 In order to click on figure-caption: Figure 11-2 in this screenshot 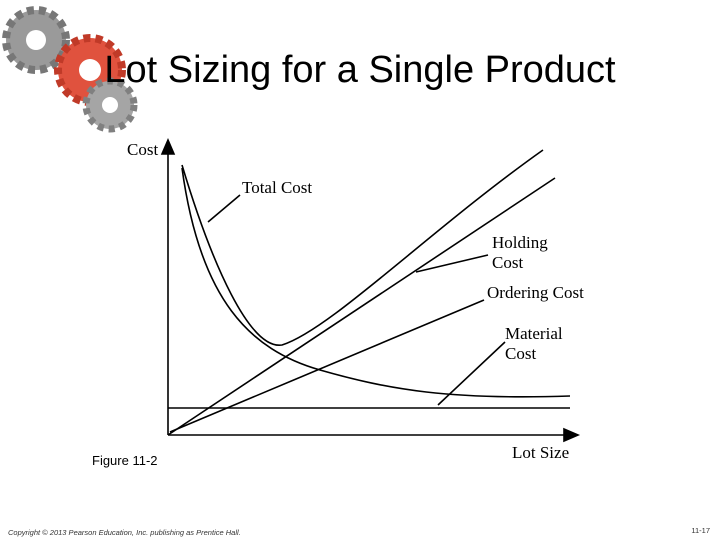, I will do `click(125, 460)`.